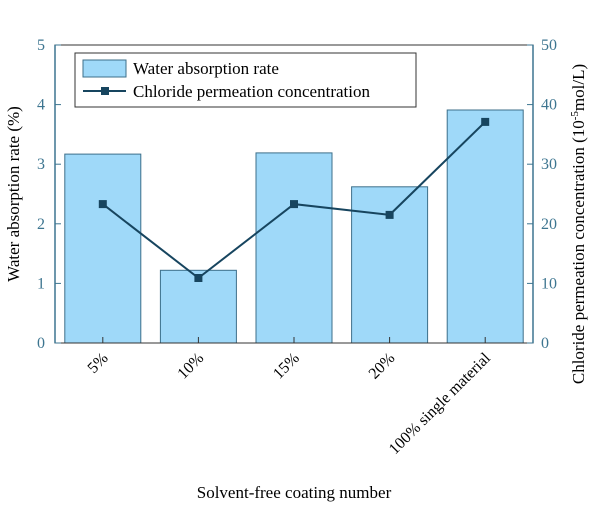  I want to click on y-left-tick-label: 3, so click(41, 164).